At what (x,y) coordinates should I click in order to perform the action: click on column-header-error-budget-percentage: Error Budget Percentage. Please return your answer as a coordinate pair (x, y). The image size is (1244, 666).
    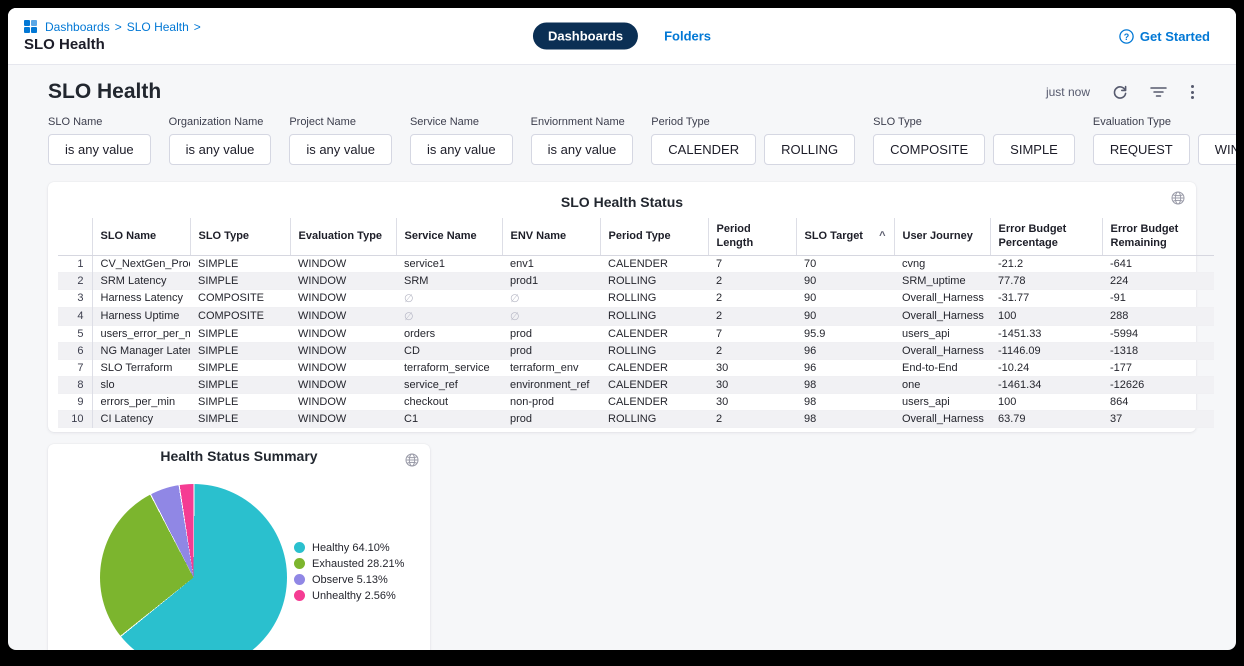
    Looking at the image, I should click on (1045, 237).